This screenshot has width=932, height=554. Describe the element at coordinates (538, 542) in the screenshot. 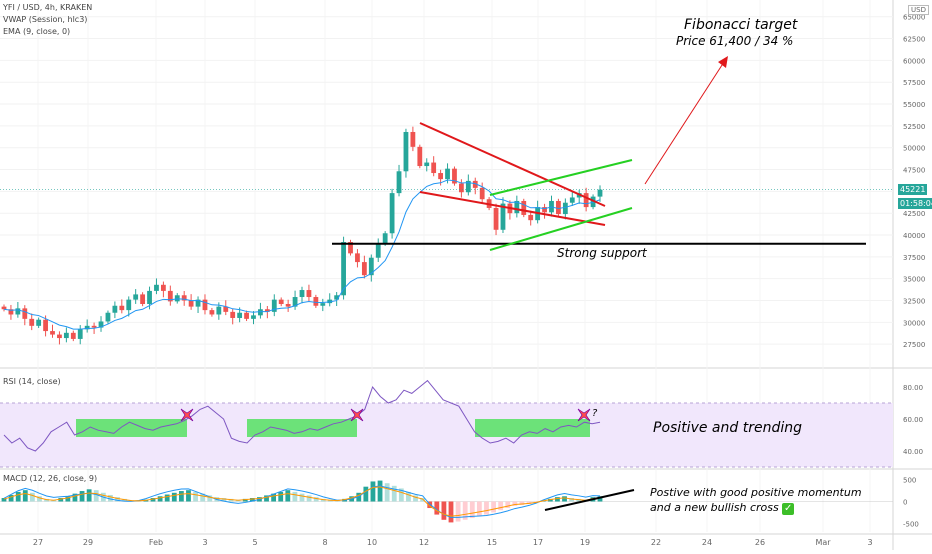

I see `time-tick-label: 17` at that location.